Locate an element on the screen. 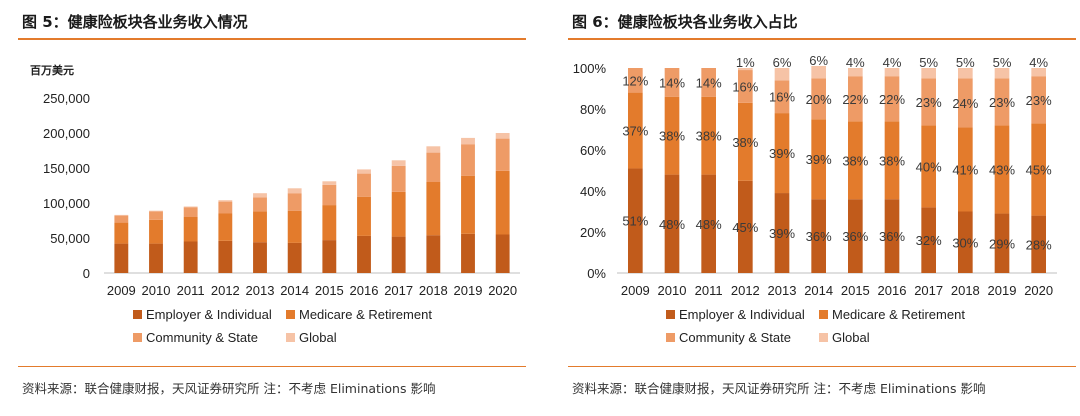 The image size is (1080, 416). data-label: 37% is located at coordinates (635, 131).